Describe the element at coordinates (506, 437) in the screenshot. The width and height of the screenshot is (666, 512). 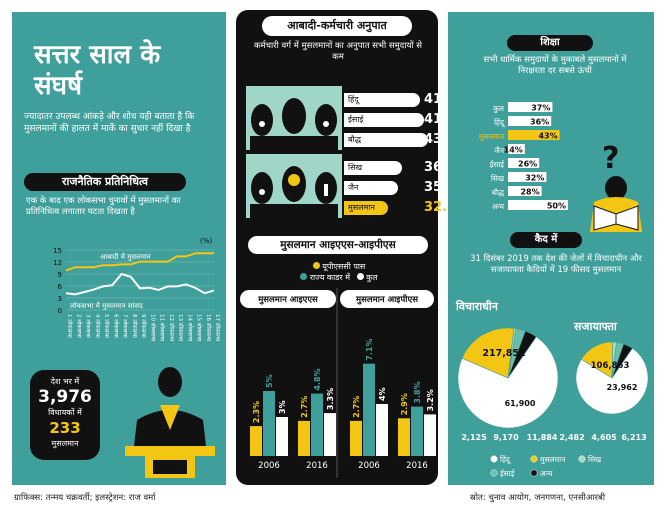
I see `pie-value-label: 9,170` at that location.